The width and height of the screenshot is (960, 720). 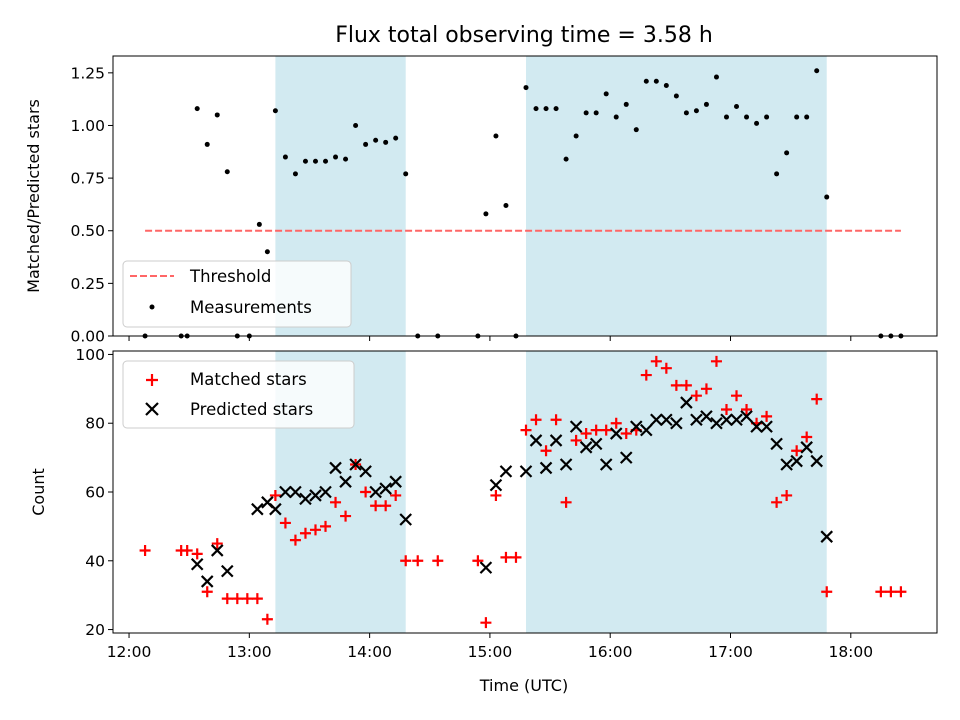 I want to click on predicted-legend-swatch, so click(x=152, y=409).